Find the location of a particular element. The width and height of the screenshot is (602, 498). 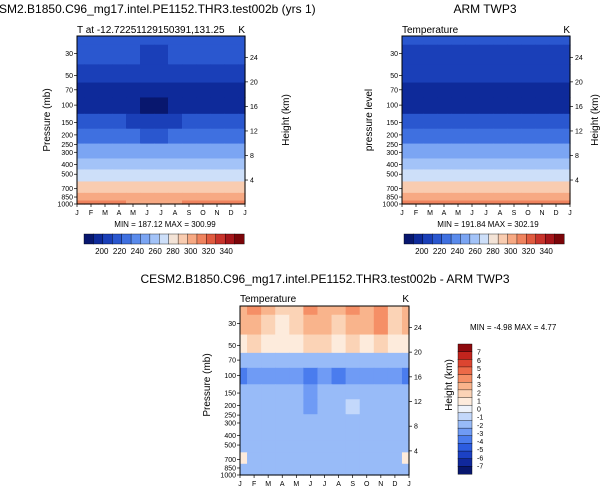

y-tick-label: 200 is located at coordinates (392, 135).